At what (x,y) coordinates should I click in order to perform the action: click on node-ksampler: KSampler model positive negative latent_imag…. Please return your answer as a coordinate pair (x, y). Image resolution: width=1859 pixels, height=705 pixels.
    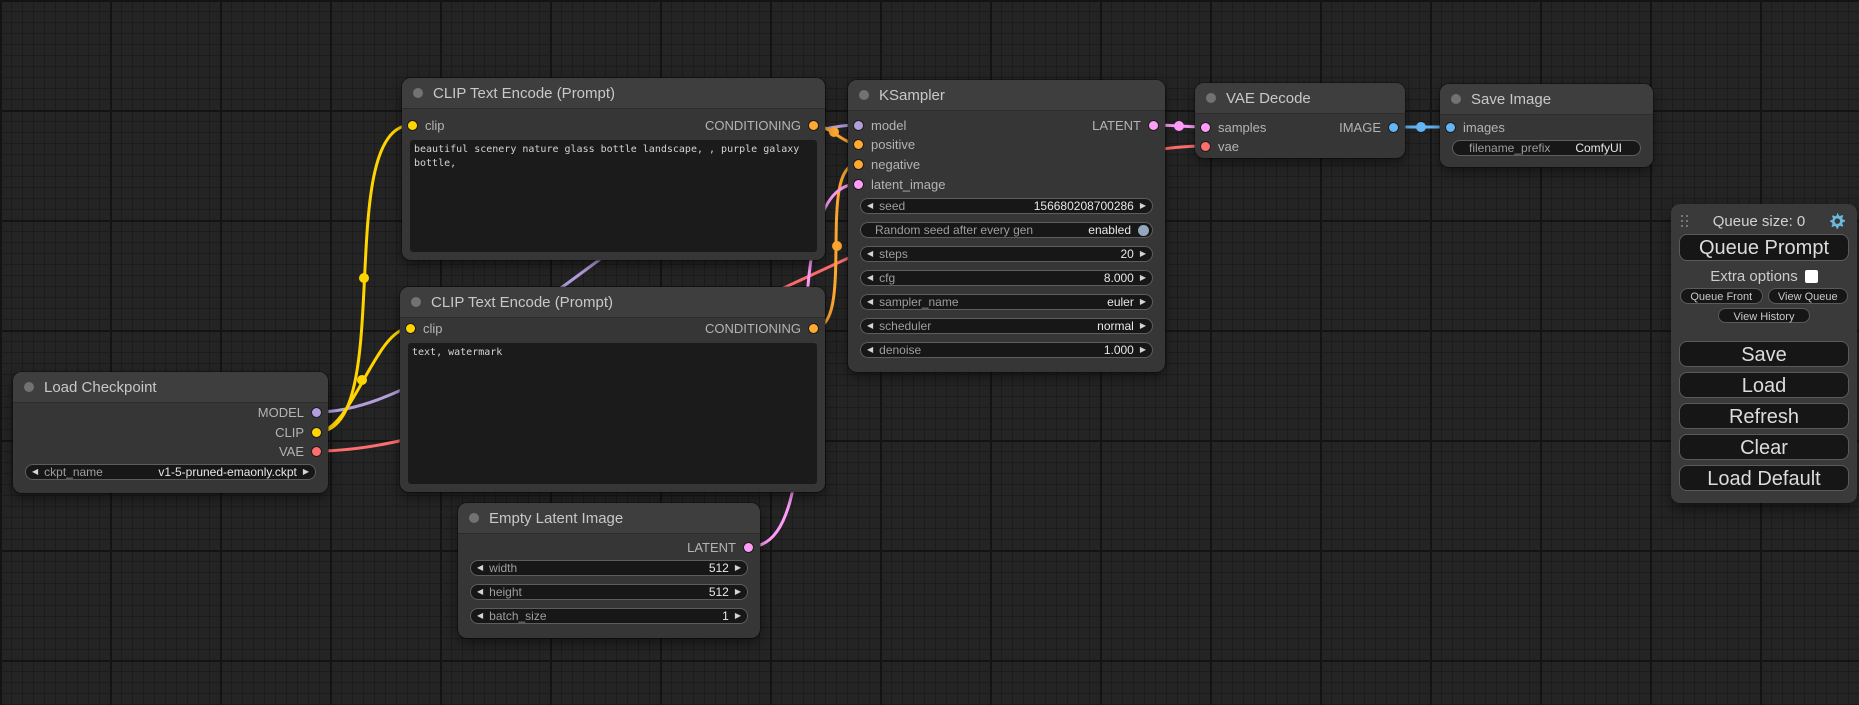
    Looking at the image, I should click on (1006, 226).